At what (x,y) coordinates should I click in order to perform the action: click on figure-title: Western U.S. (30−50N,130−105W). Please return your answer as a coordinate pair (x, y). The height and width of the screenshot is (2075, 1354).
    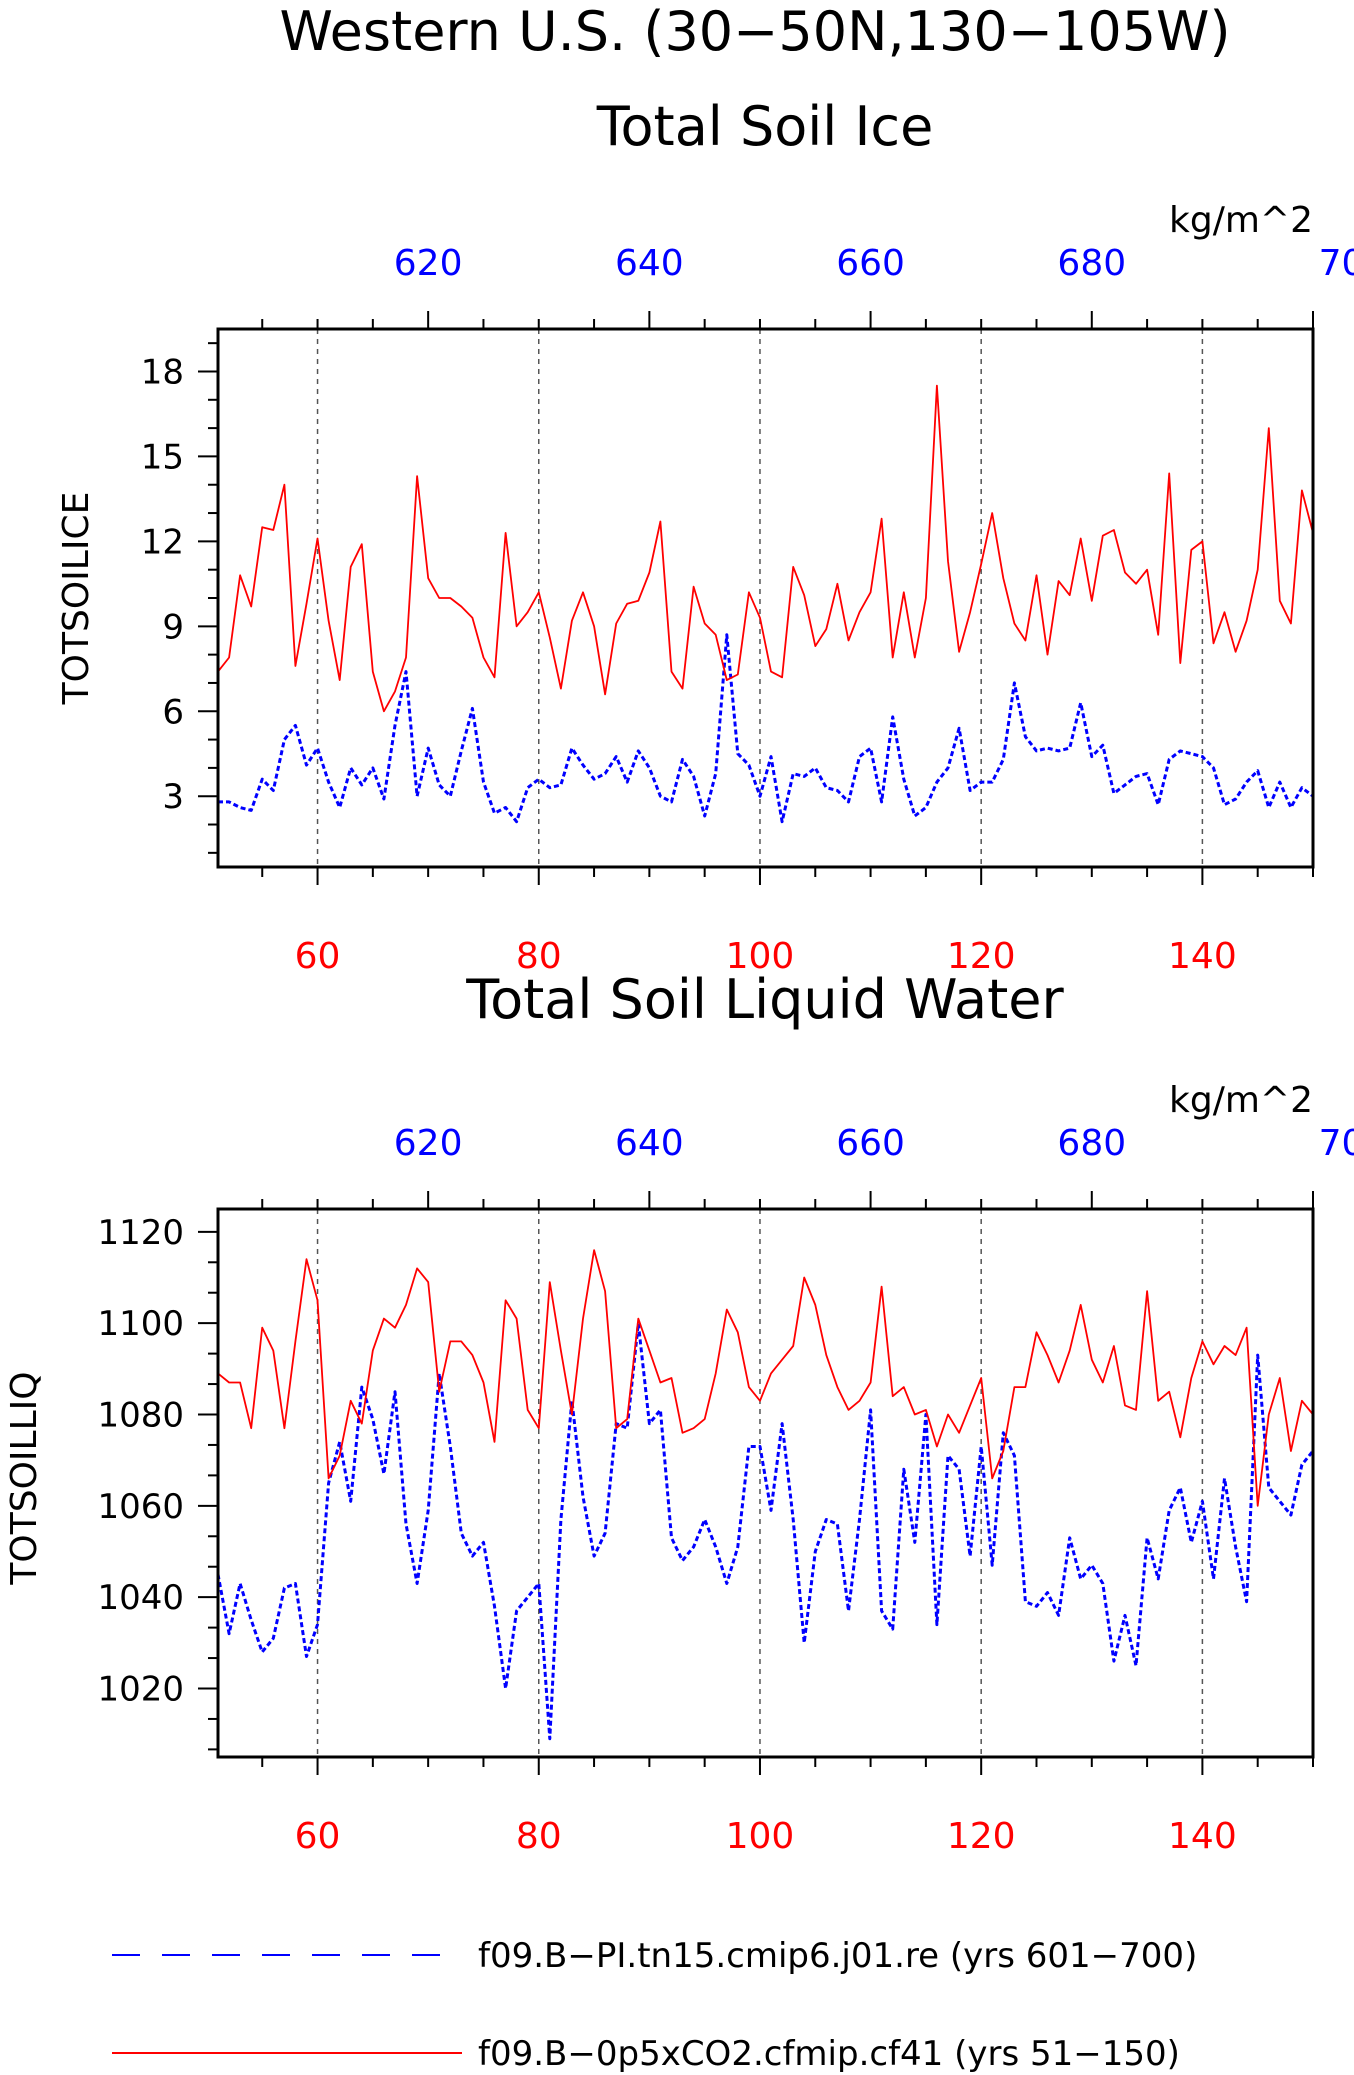
    Looking at the image, I should click on (754, 31).